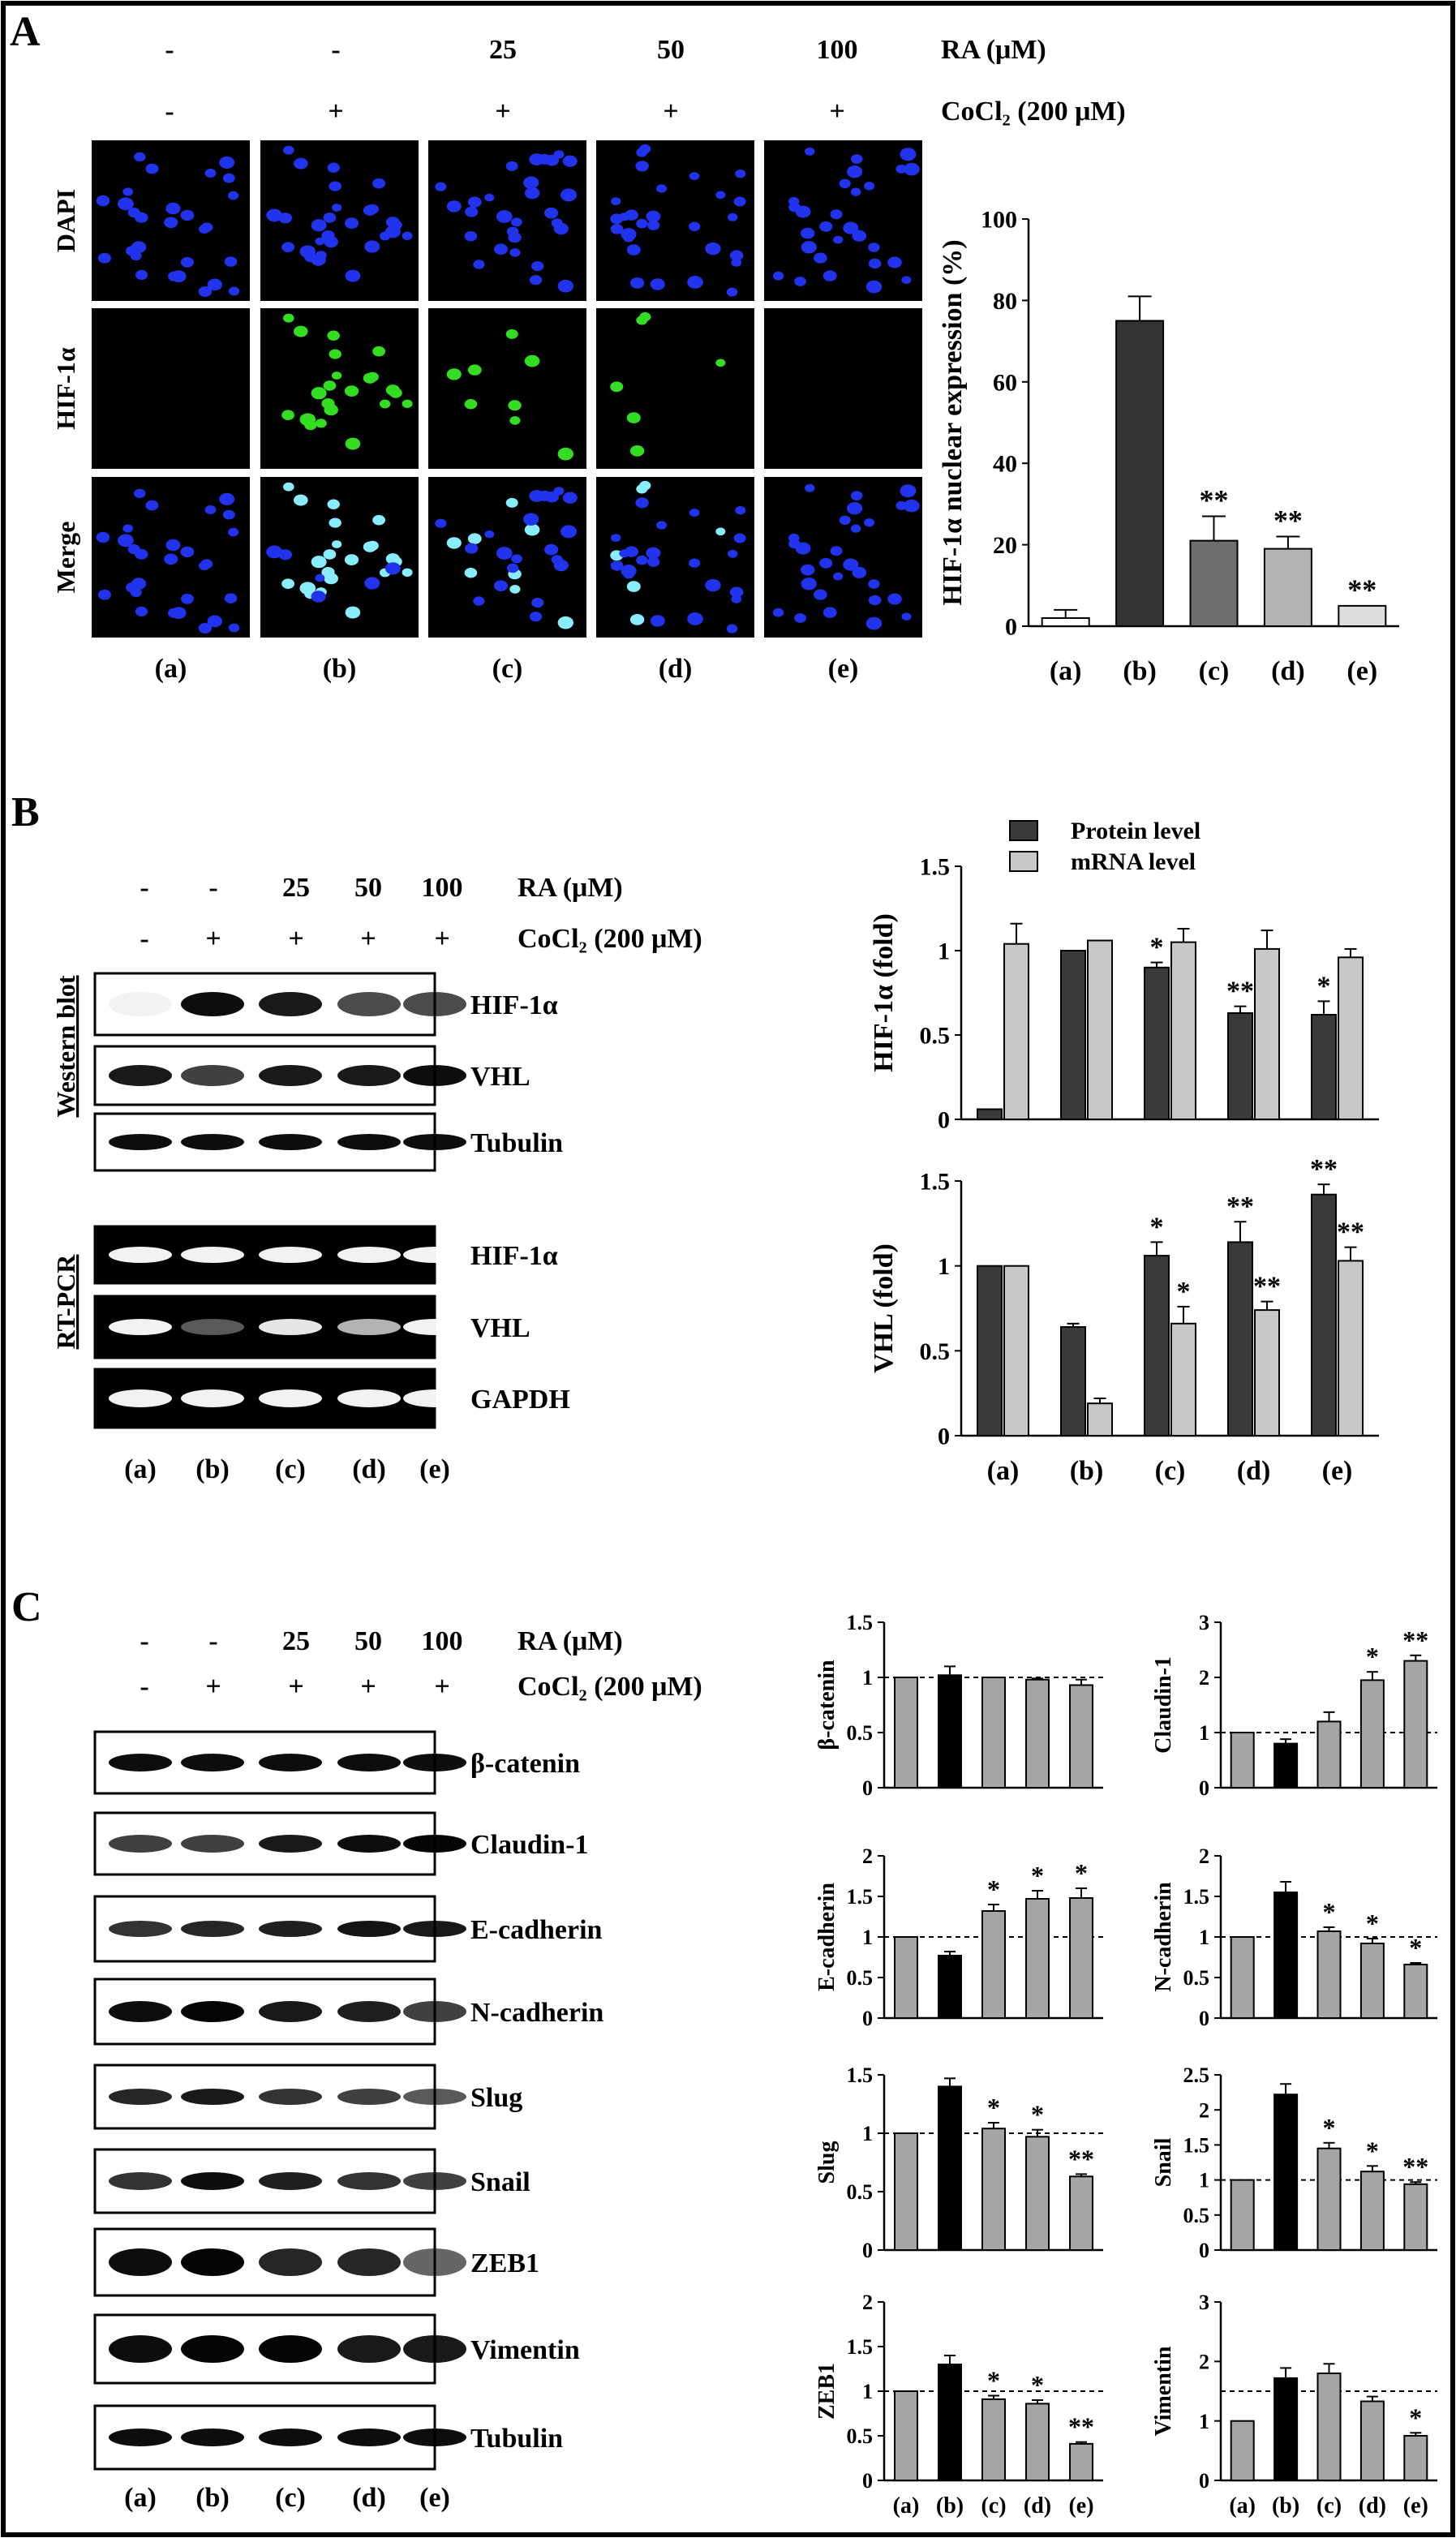 The image size is (1456, 2538). Describe the element at coordinates (503, 50) in the screenshot. I see `ra-value: 25` at that location.